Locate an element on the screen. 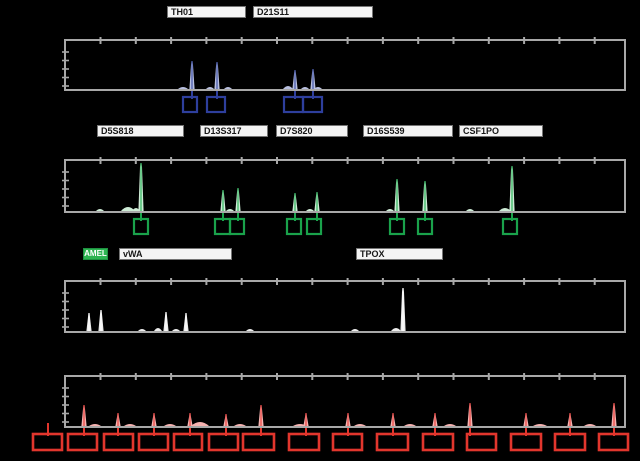 This screenshot has height=461, width=640. marker-label-tpox: TPOX is located at coordinates (399, 254).